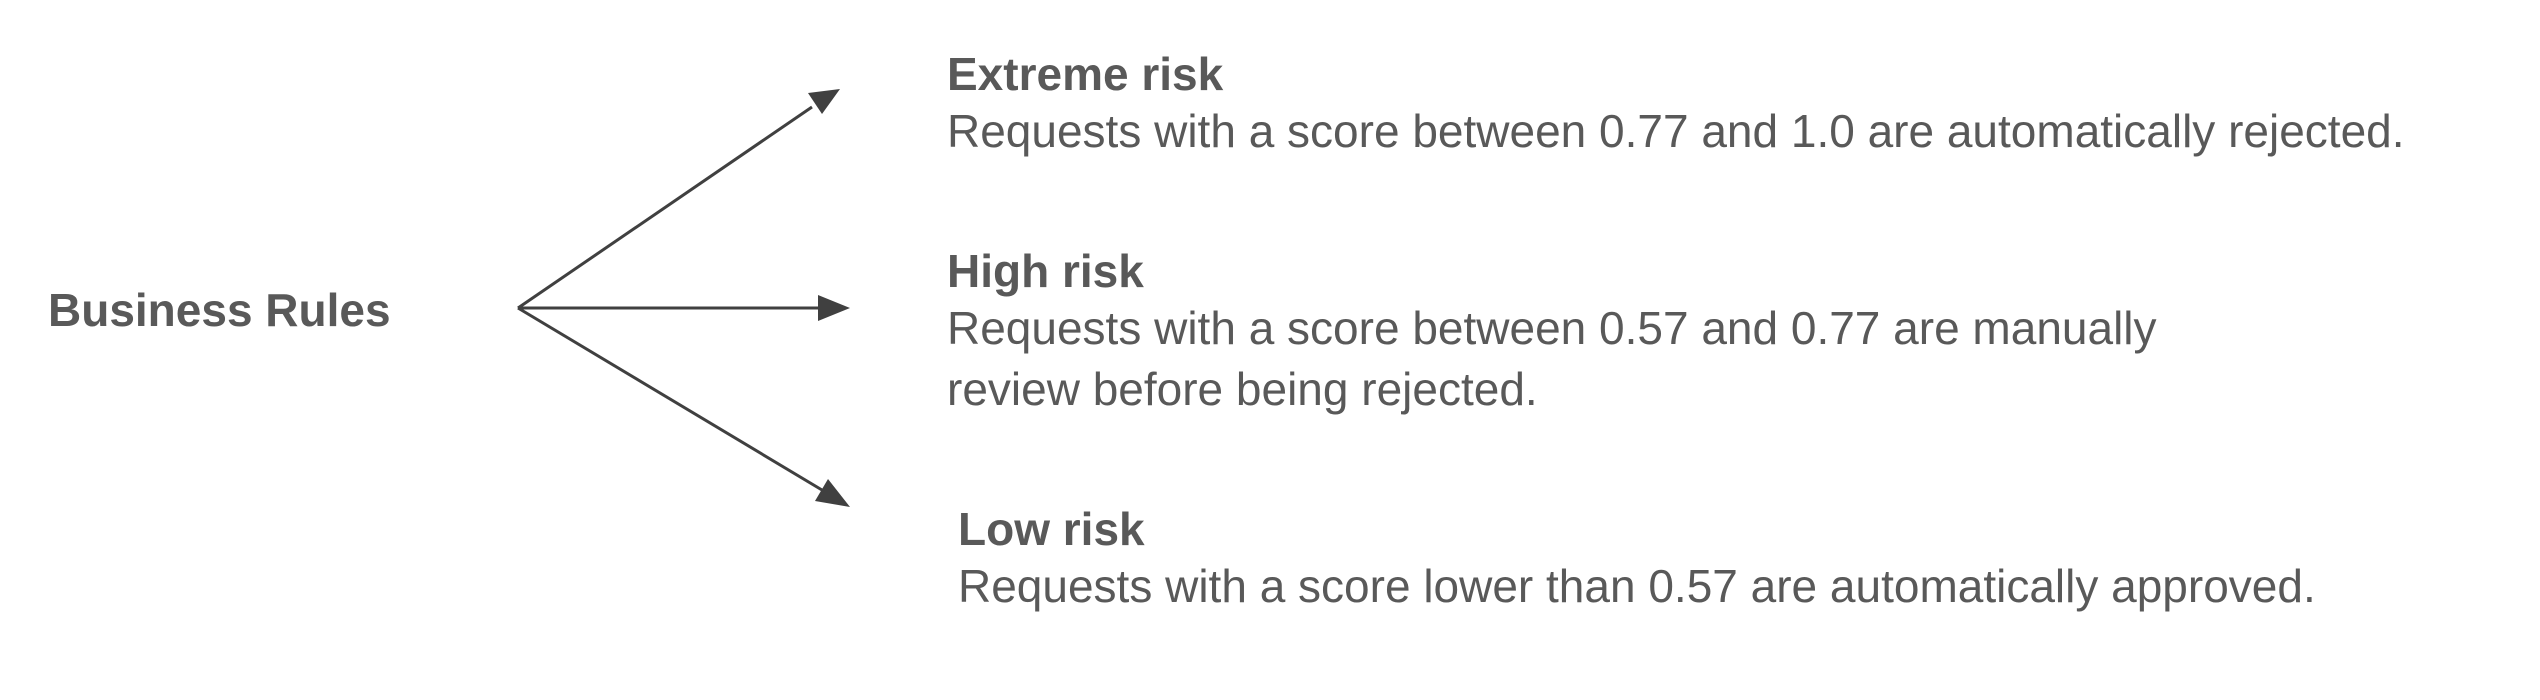  I want to click on rule-title: Extreme risk, so click(1085, 74).